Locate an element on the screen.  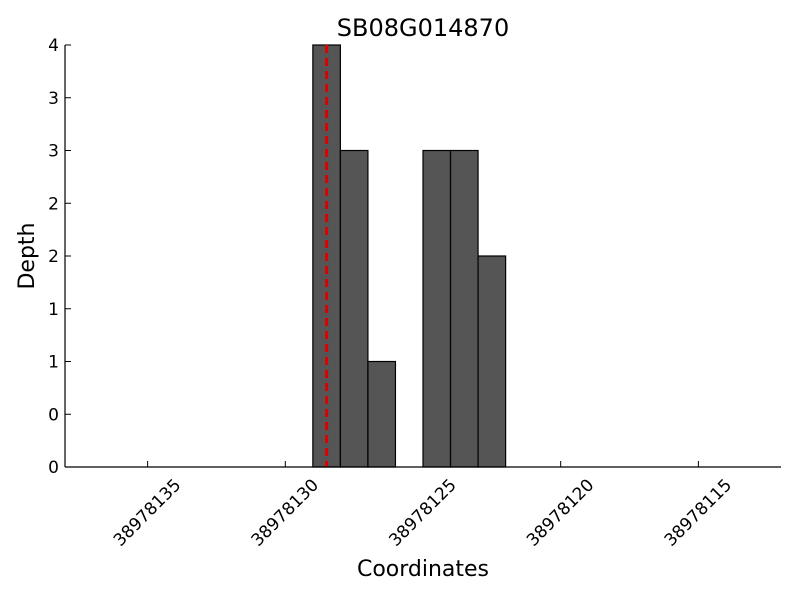
x-tick-label: 38978125 is located at coordinates (422, 512).